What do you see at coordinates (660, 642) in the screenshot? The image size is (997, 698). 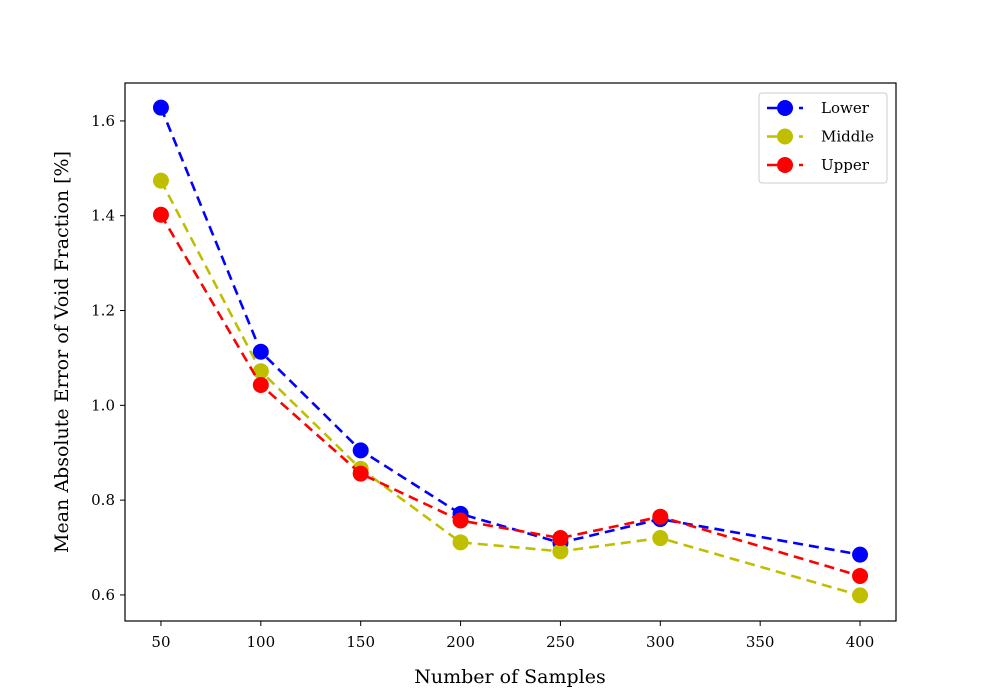 I see `x-tick-label: 300` at bounding box center [660, 642].